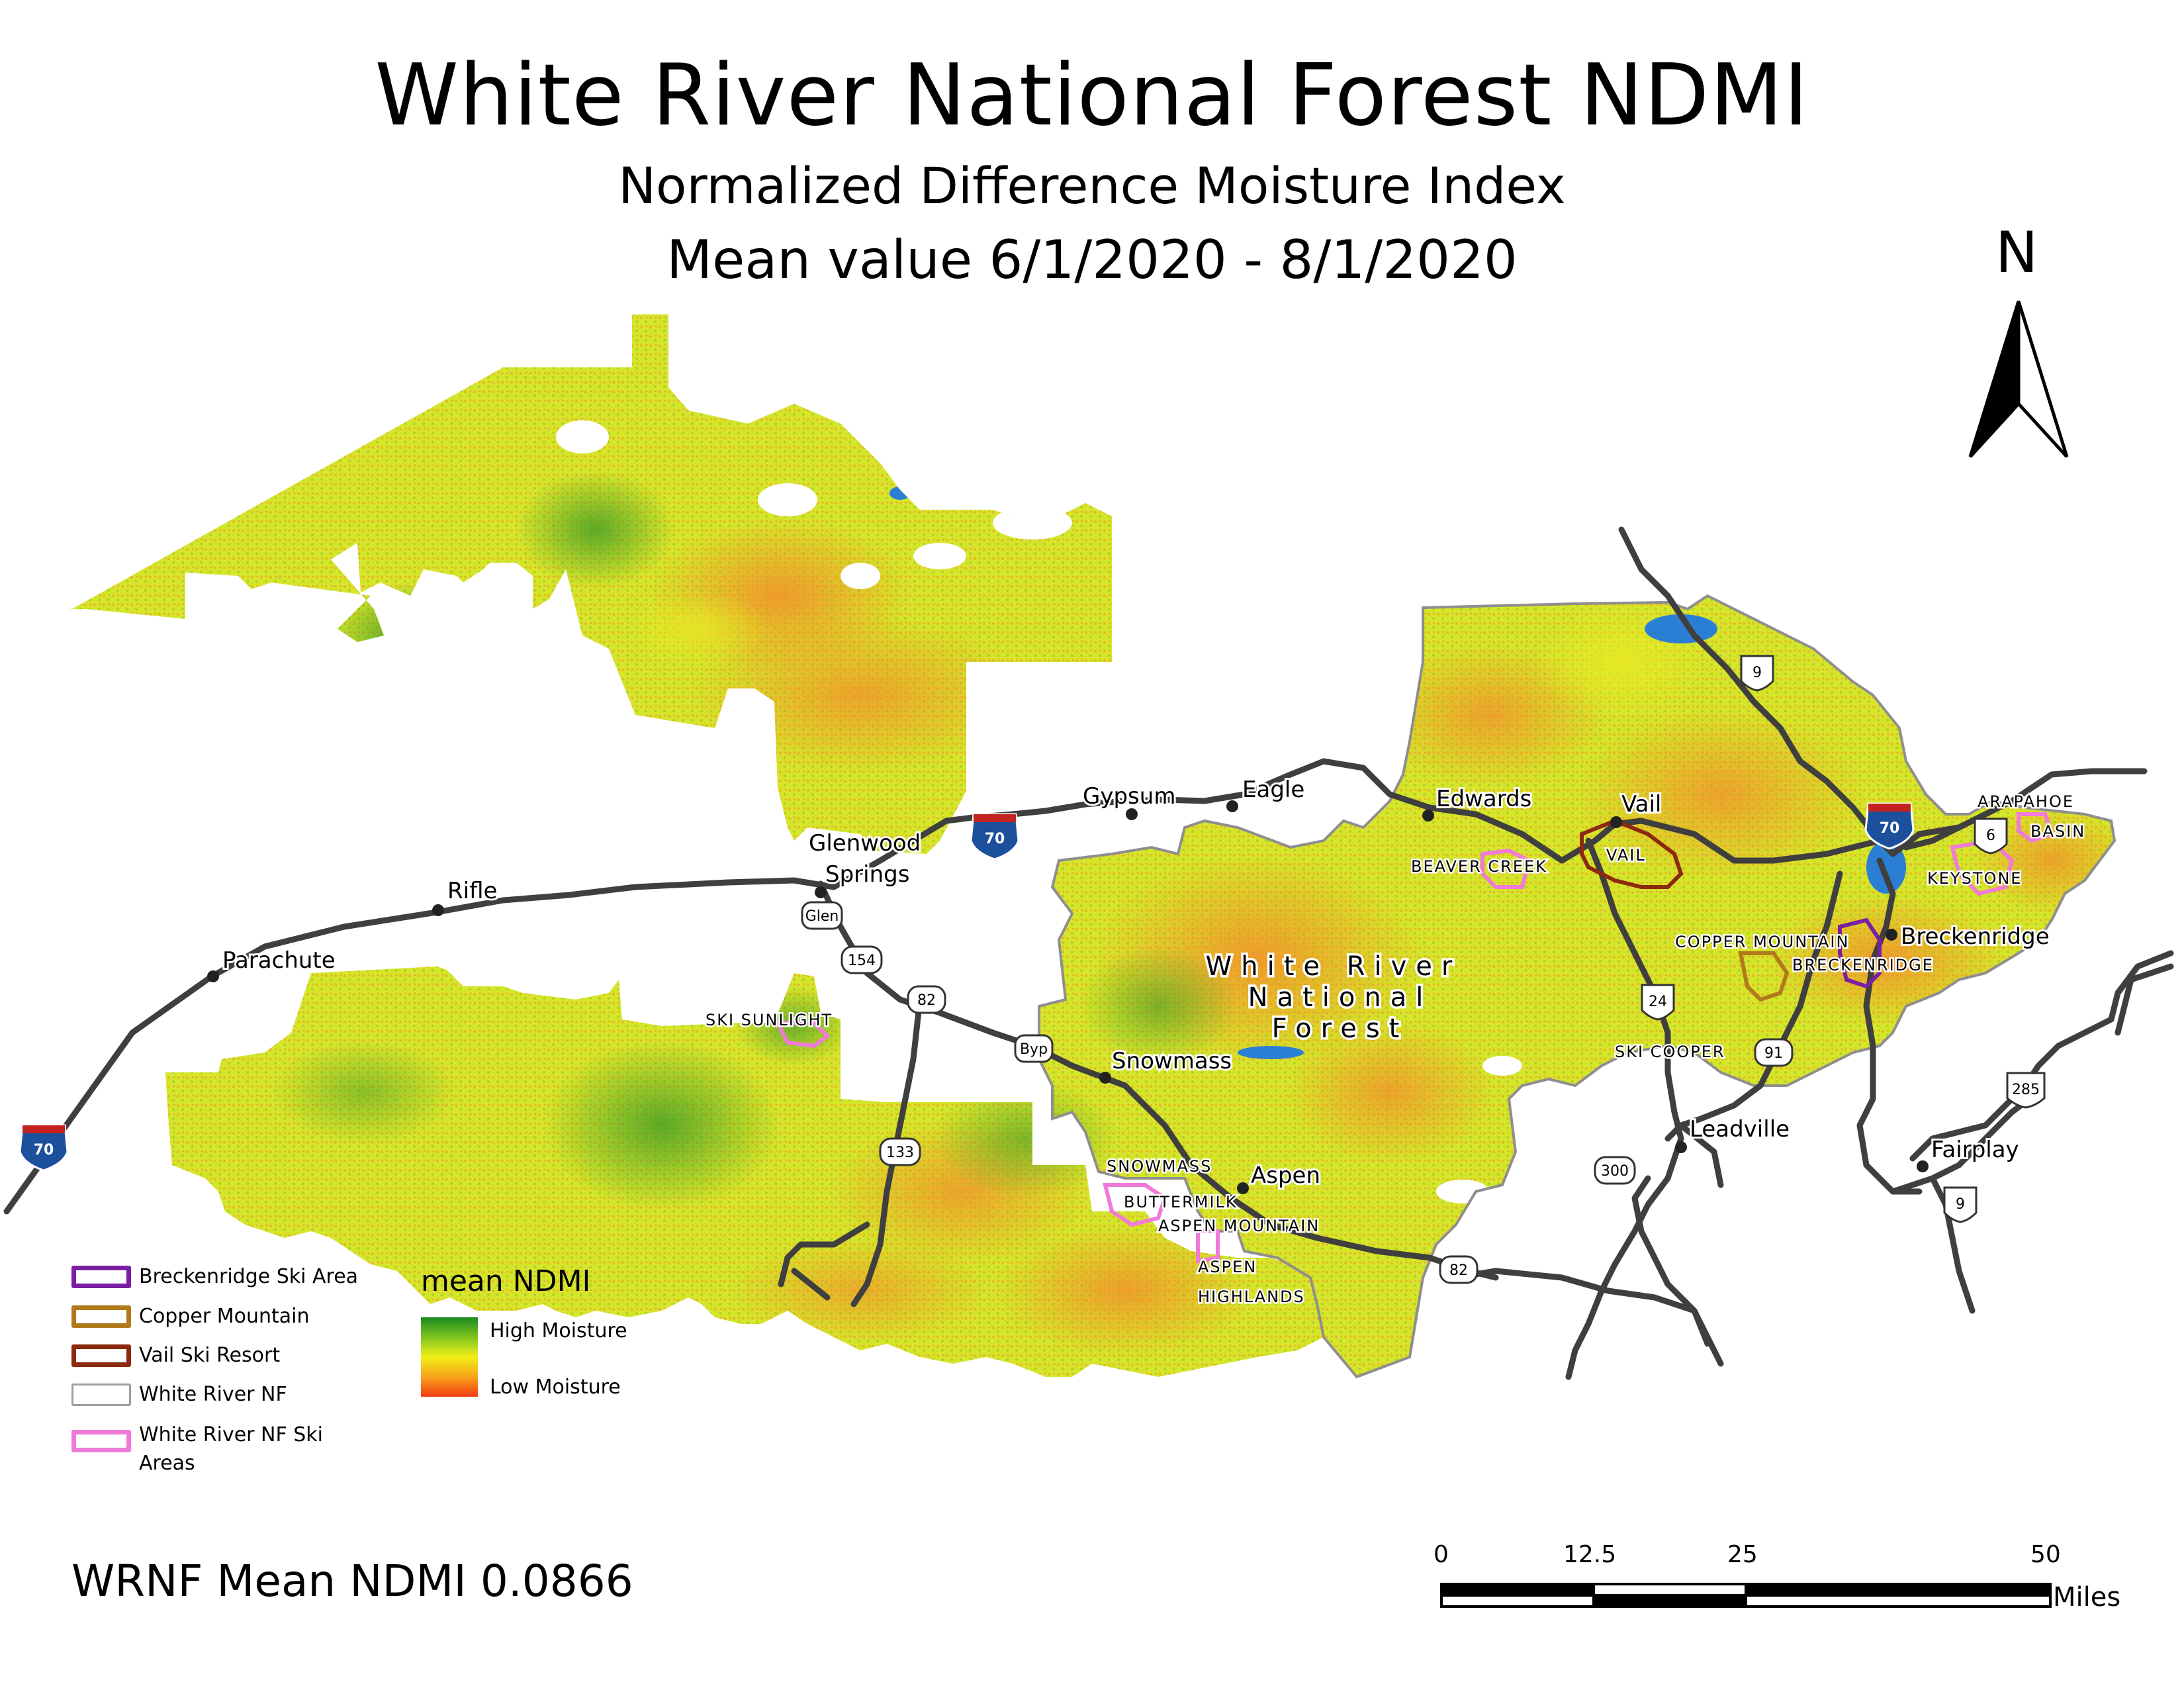 The width and height of the screenshot is (2184, 1688). Describe the element at coordinates (1974, 878) in the screenshot. I see `keystone-label: KEYSTONE` at that location.